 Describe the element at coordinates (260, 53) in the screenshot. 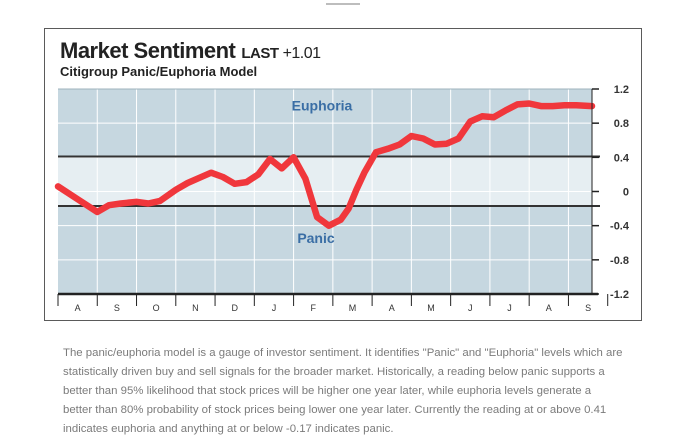

I see `last-label: LAST` at that location.